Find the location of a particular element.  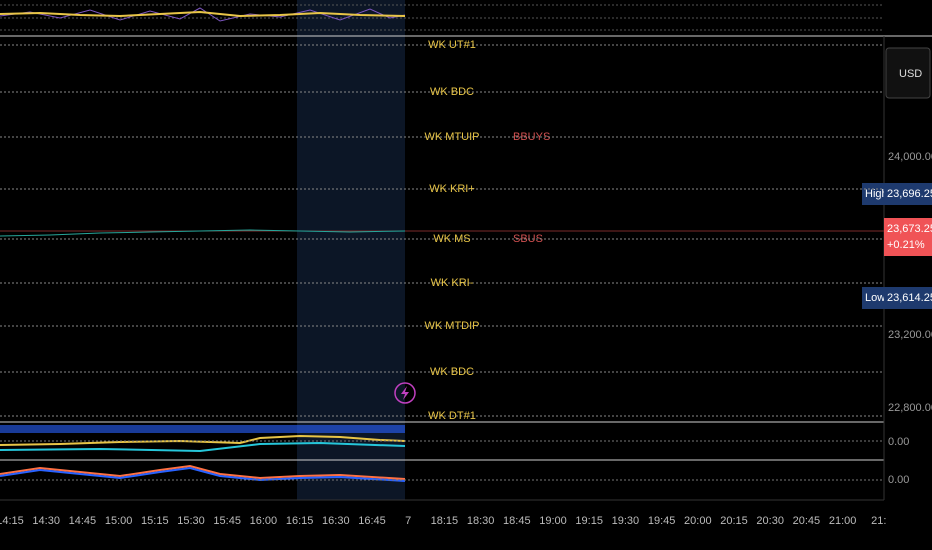

time-label: 20:45 is located at coordinates (807, 521).